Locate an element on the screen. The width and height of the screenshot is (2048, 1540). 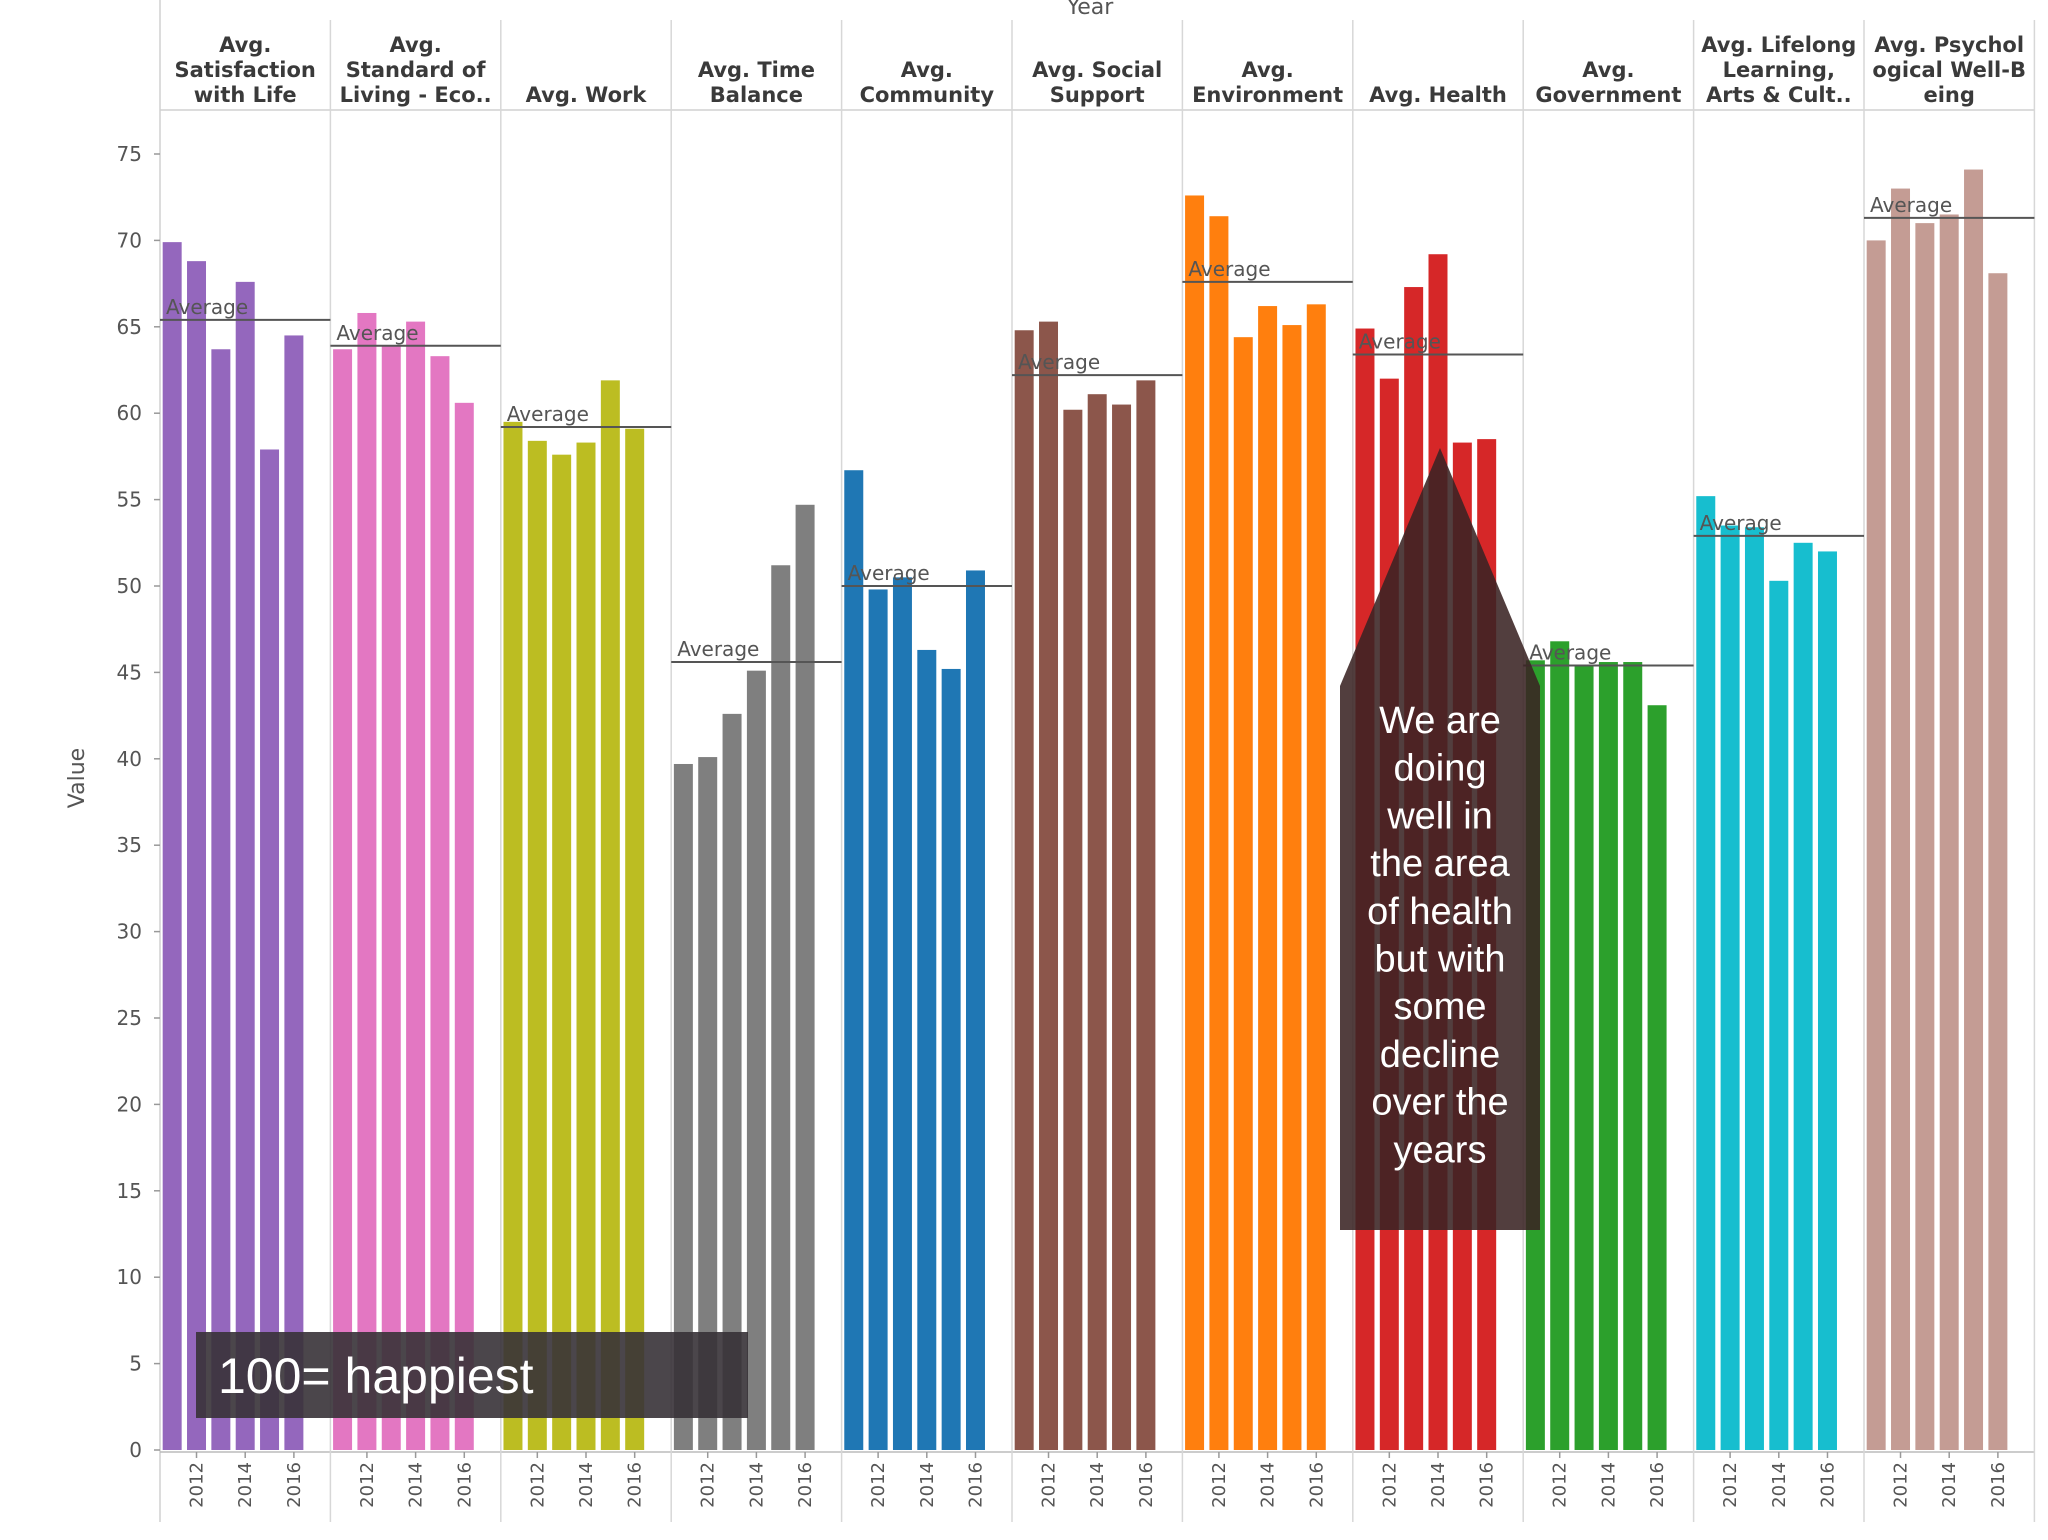
callout-line: well in is located at coordinates (1439, 816).